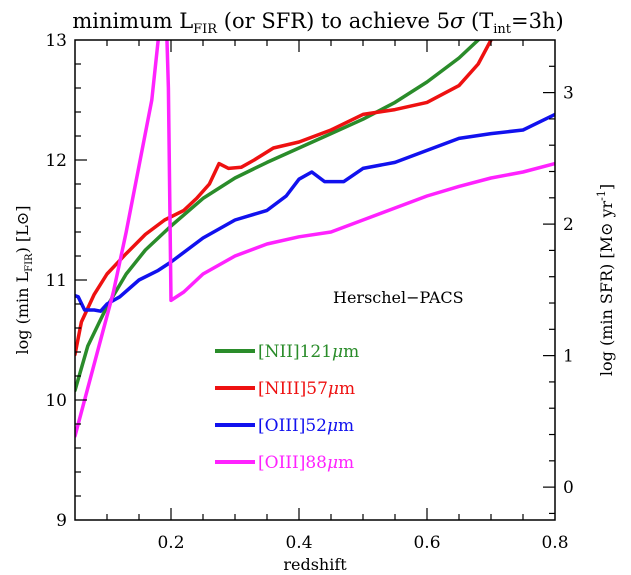 The width and height of the screenshot is (631, 575). I want to click on x-tick-label: 0.6, so click(426, 543).